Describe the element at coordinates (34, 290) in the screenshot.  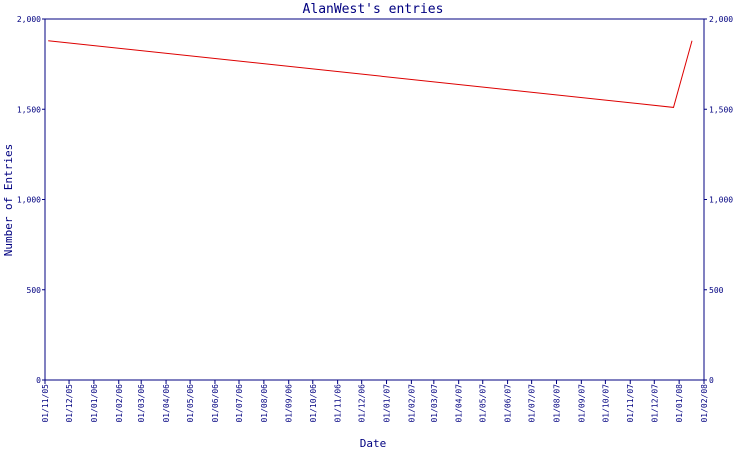
I see `y-tick-label-left: 500` at that location.